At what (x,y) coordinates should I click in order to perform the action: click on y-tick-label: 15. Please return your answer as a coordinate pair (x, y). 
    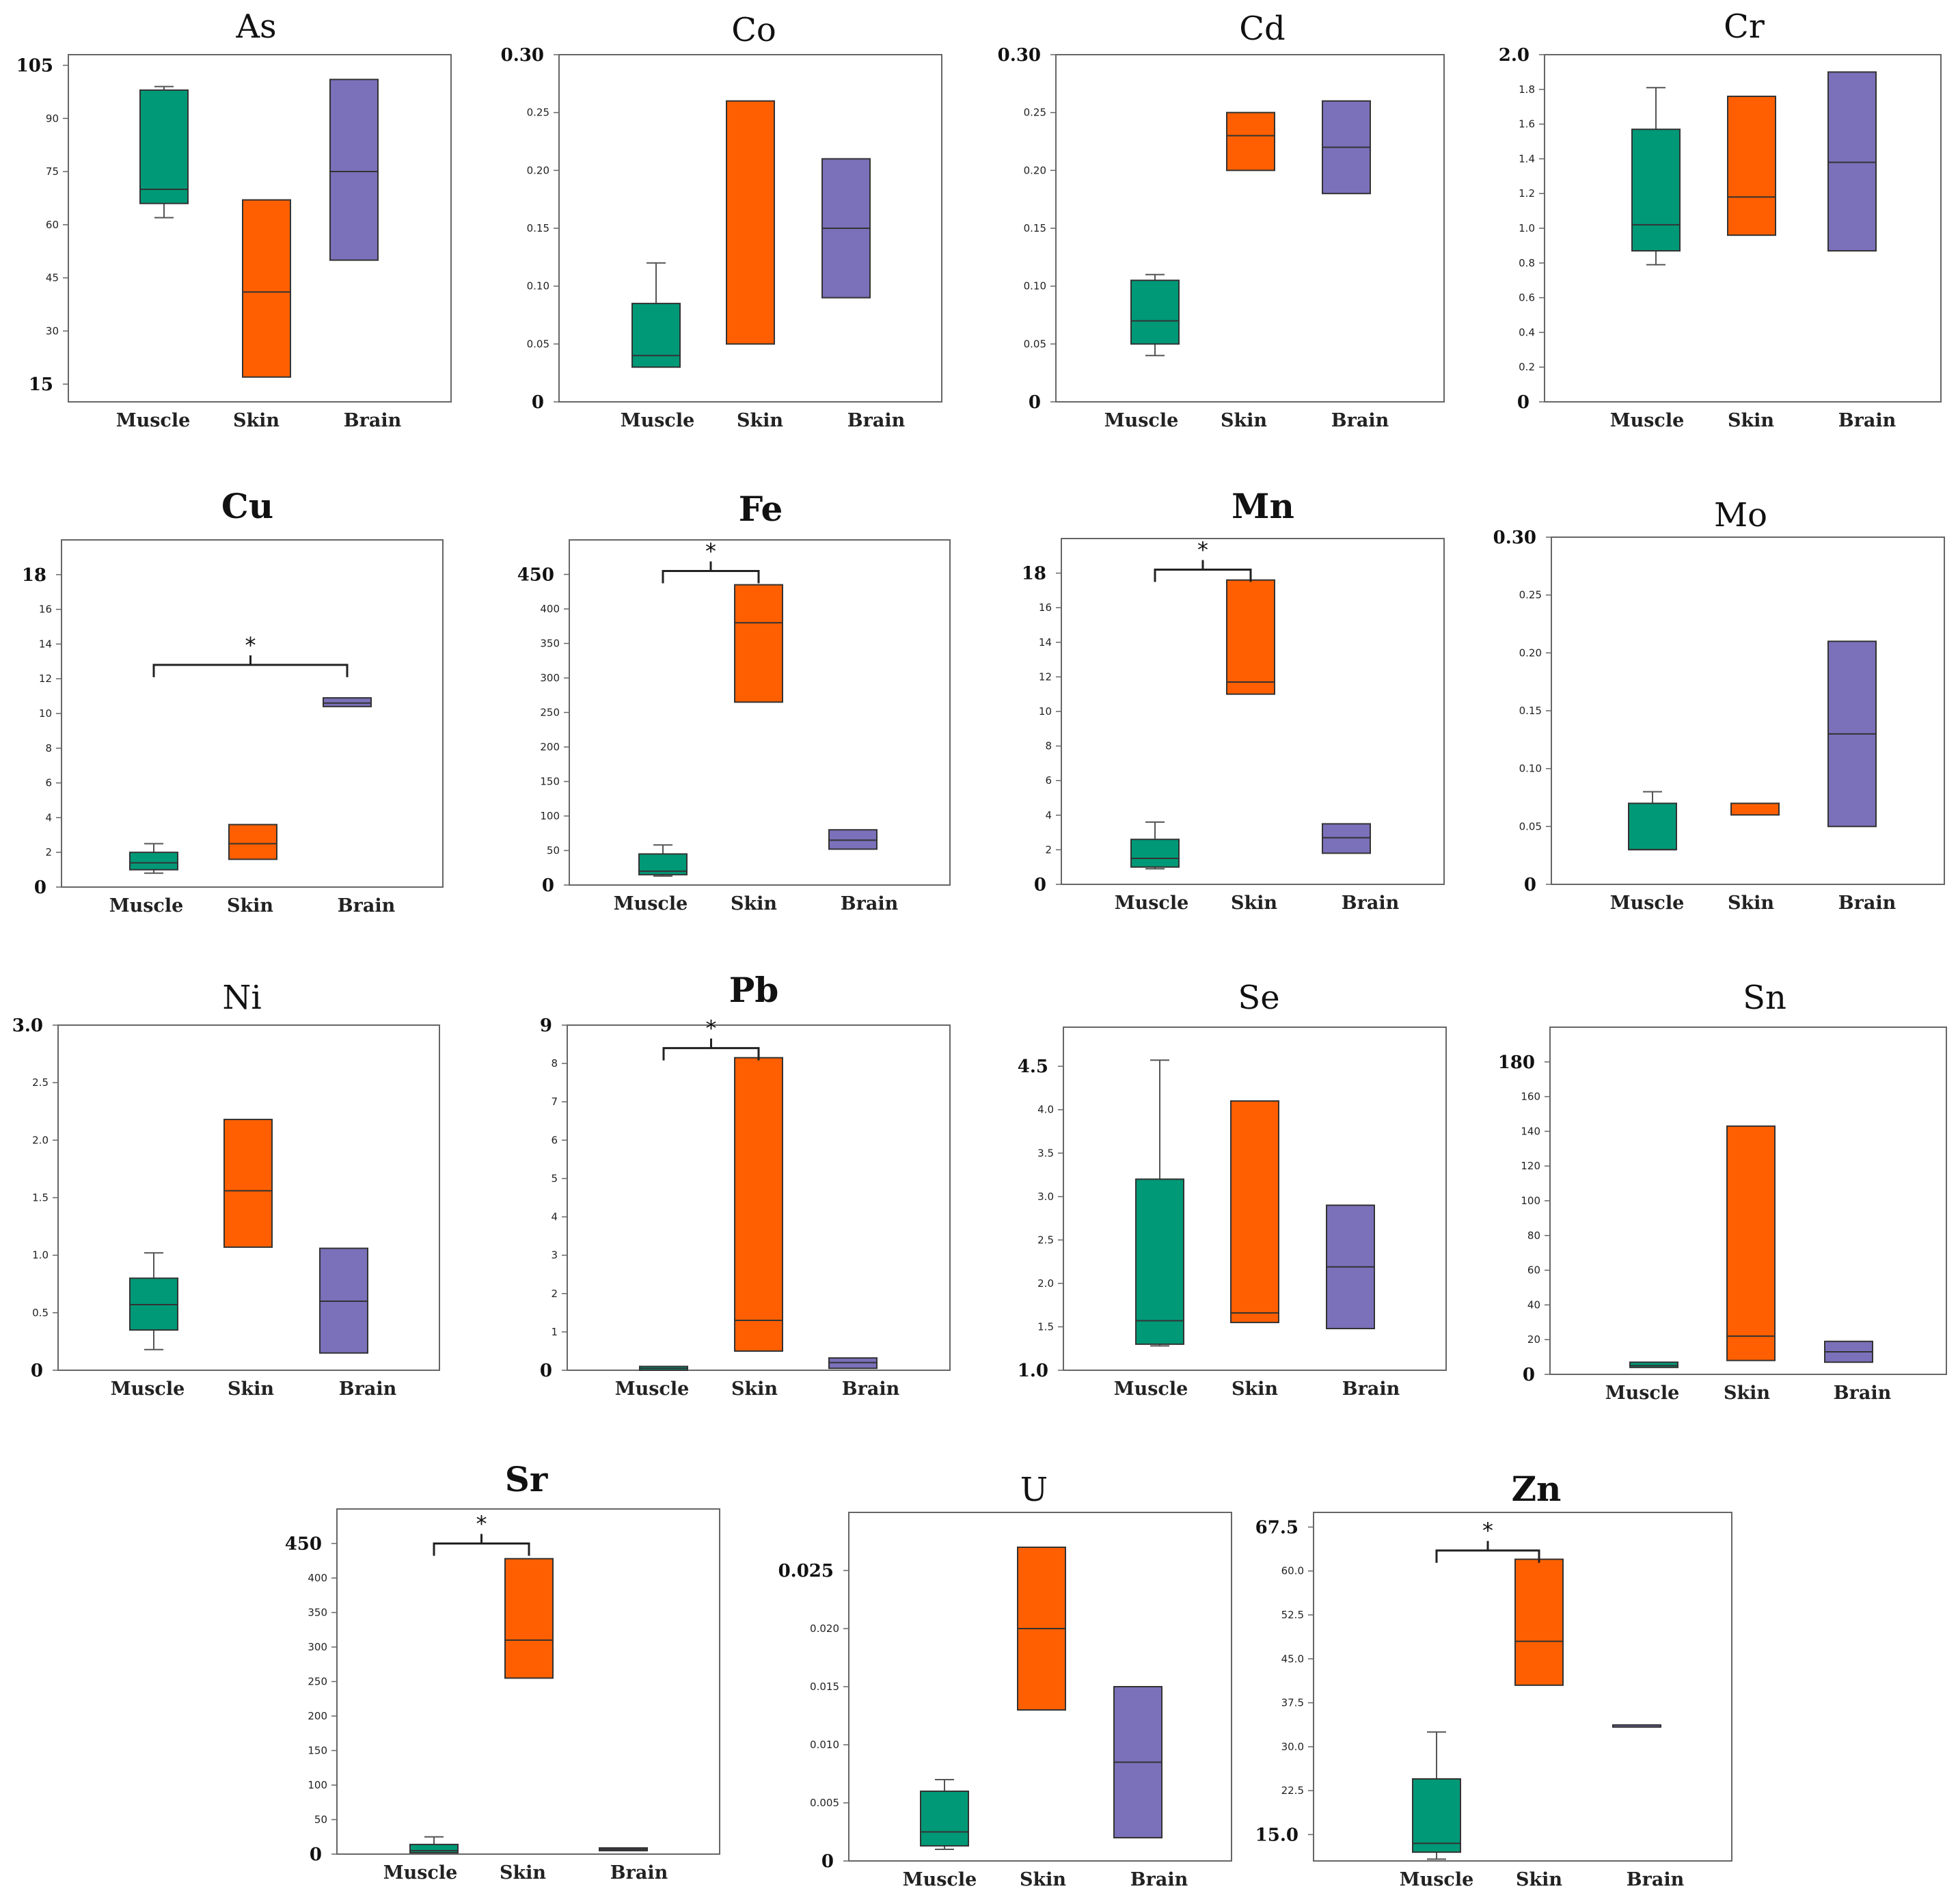
    Looking at the image, I should click on (41, 385).